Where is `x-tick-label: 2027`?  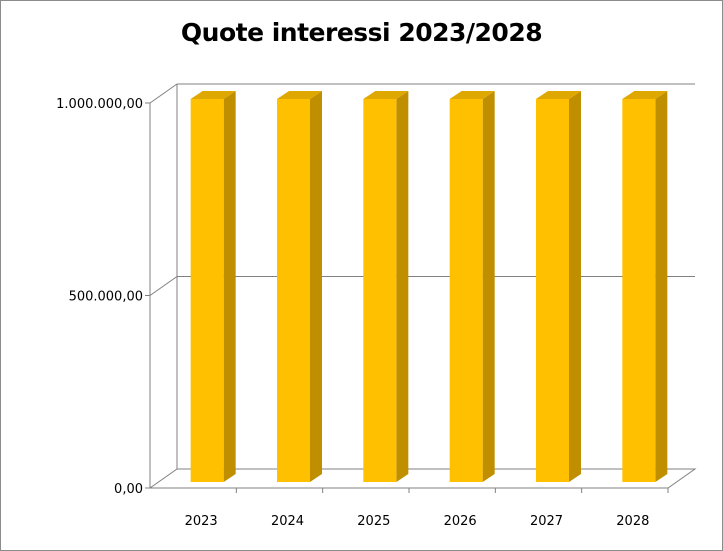 x-tick-label: 2027 is located at coordinates (546, 521).